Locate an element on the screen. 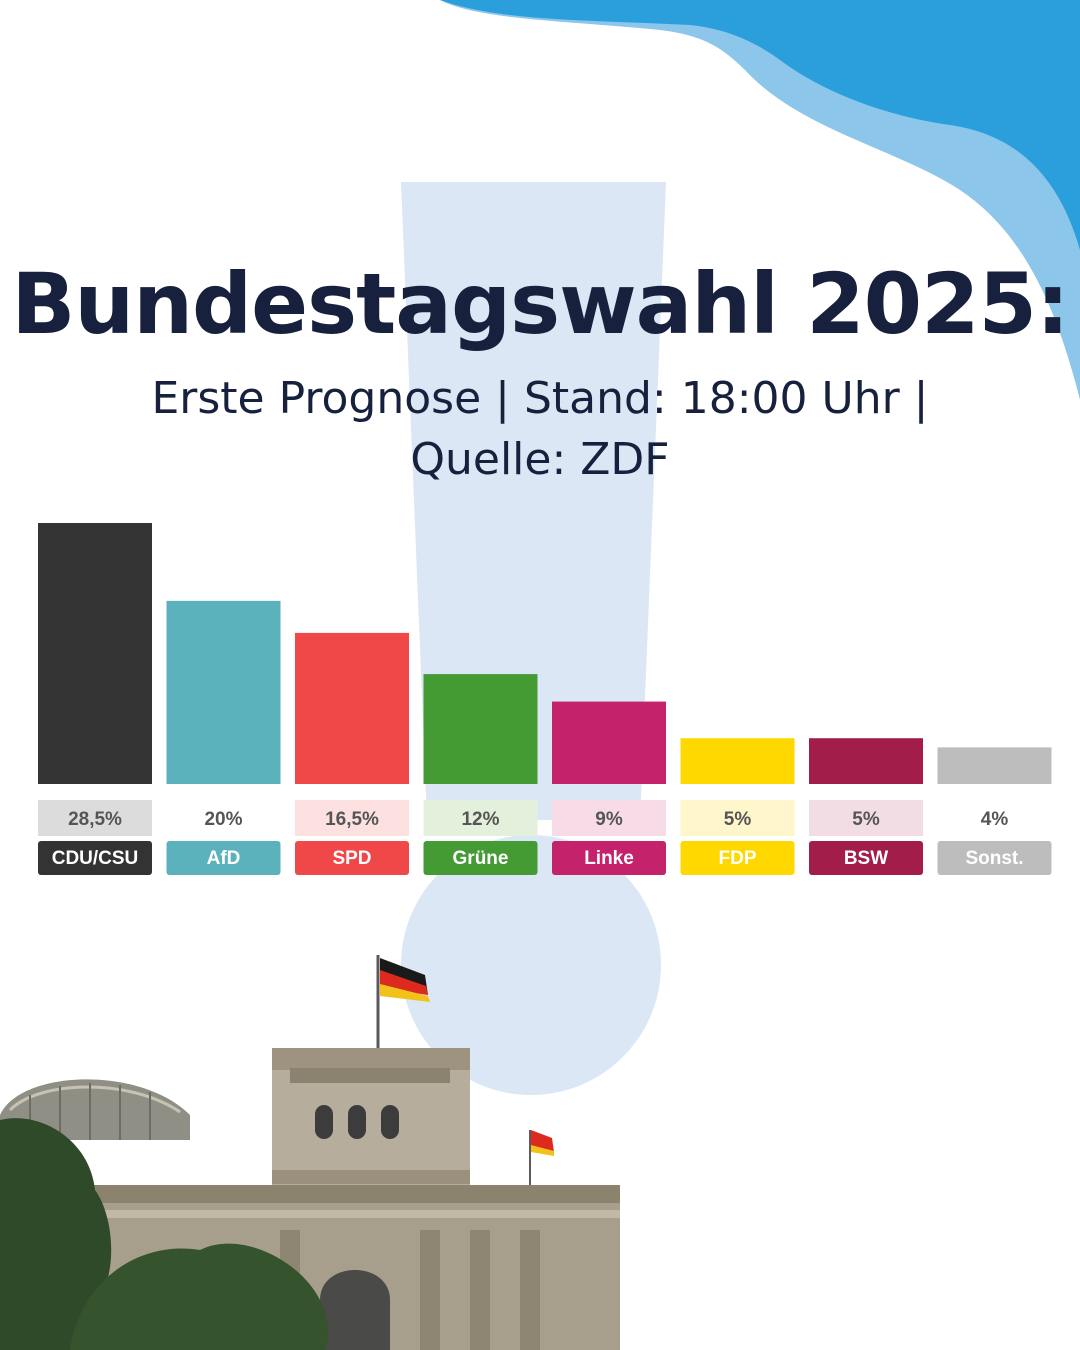  value-label-bg-afd is located at coordinates (223, 818).